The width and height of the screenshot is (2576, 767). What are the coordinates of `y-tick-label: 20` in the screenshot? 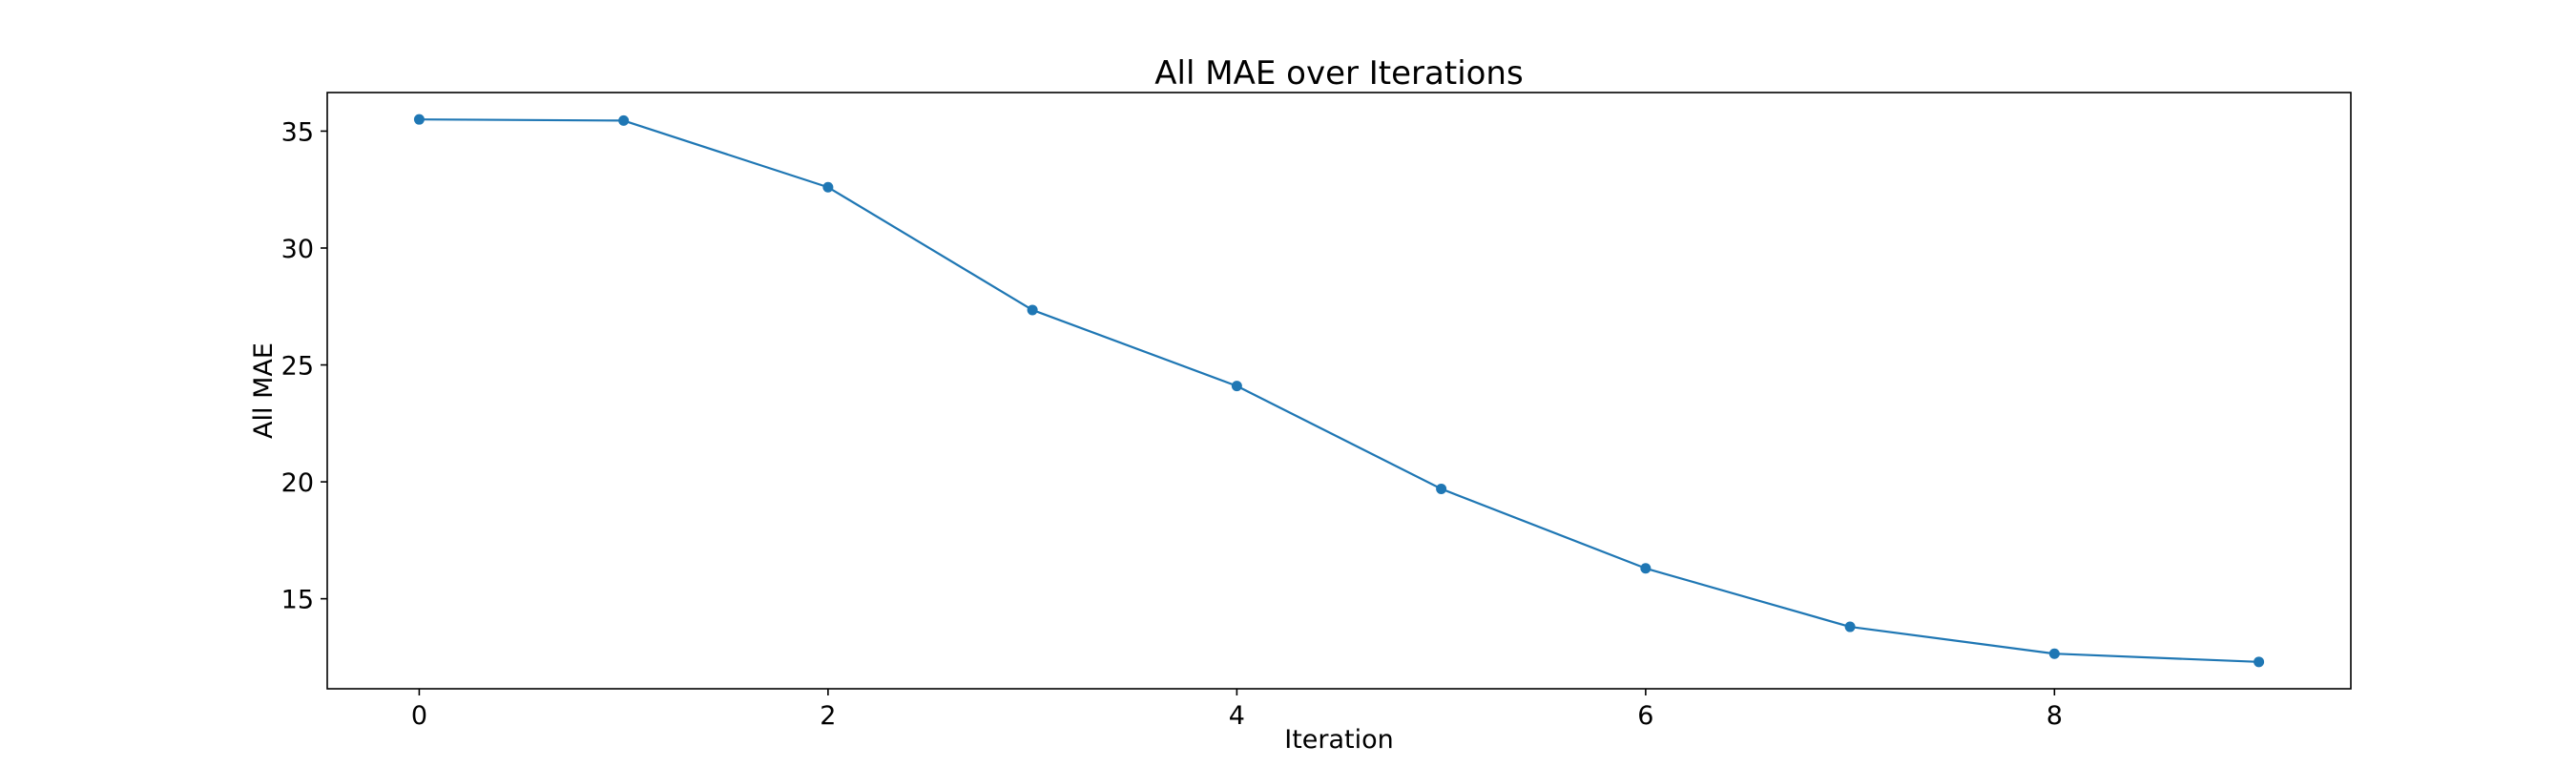 It's located at (297, 483).